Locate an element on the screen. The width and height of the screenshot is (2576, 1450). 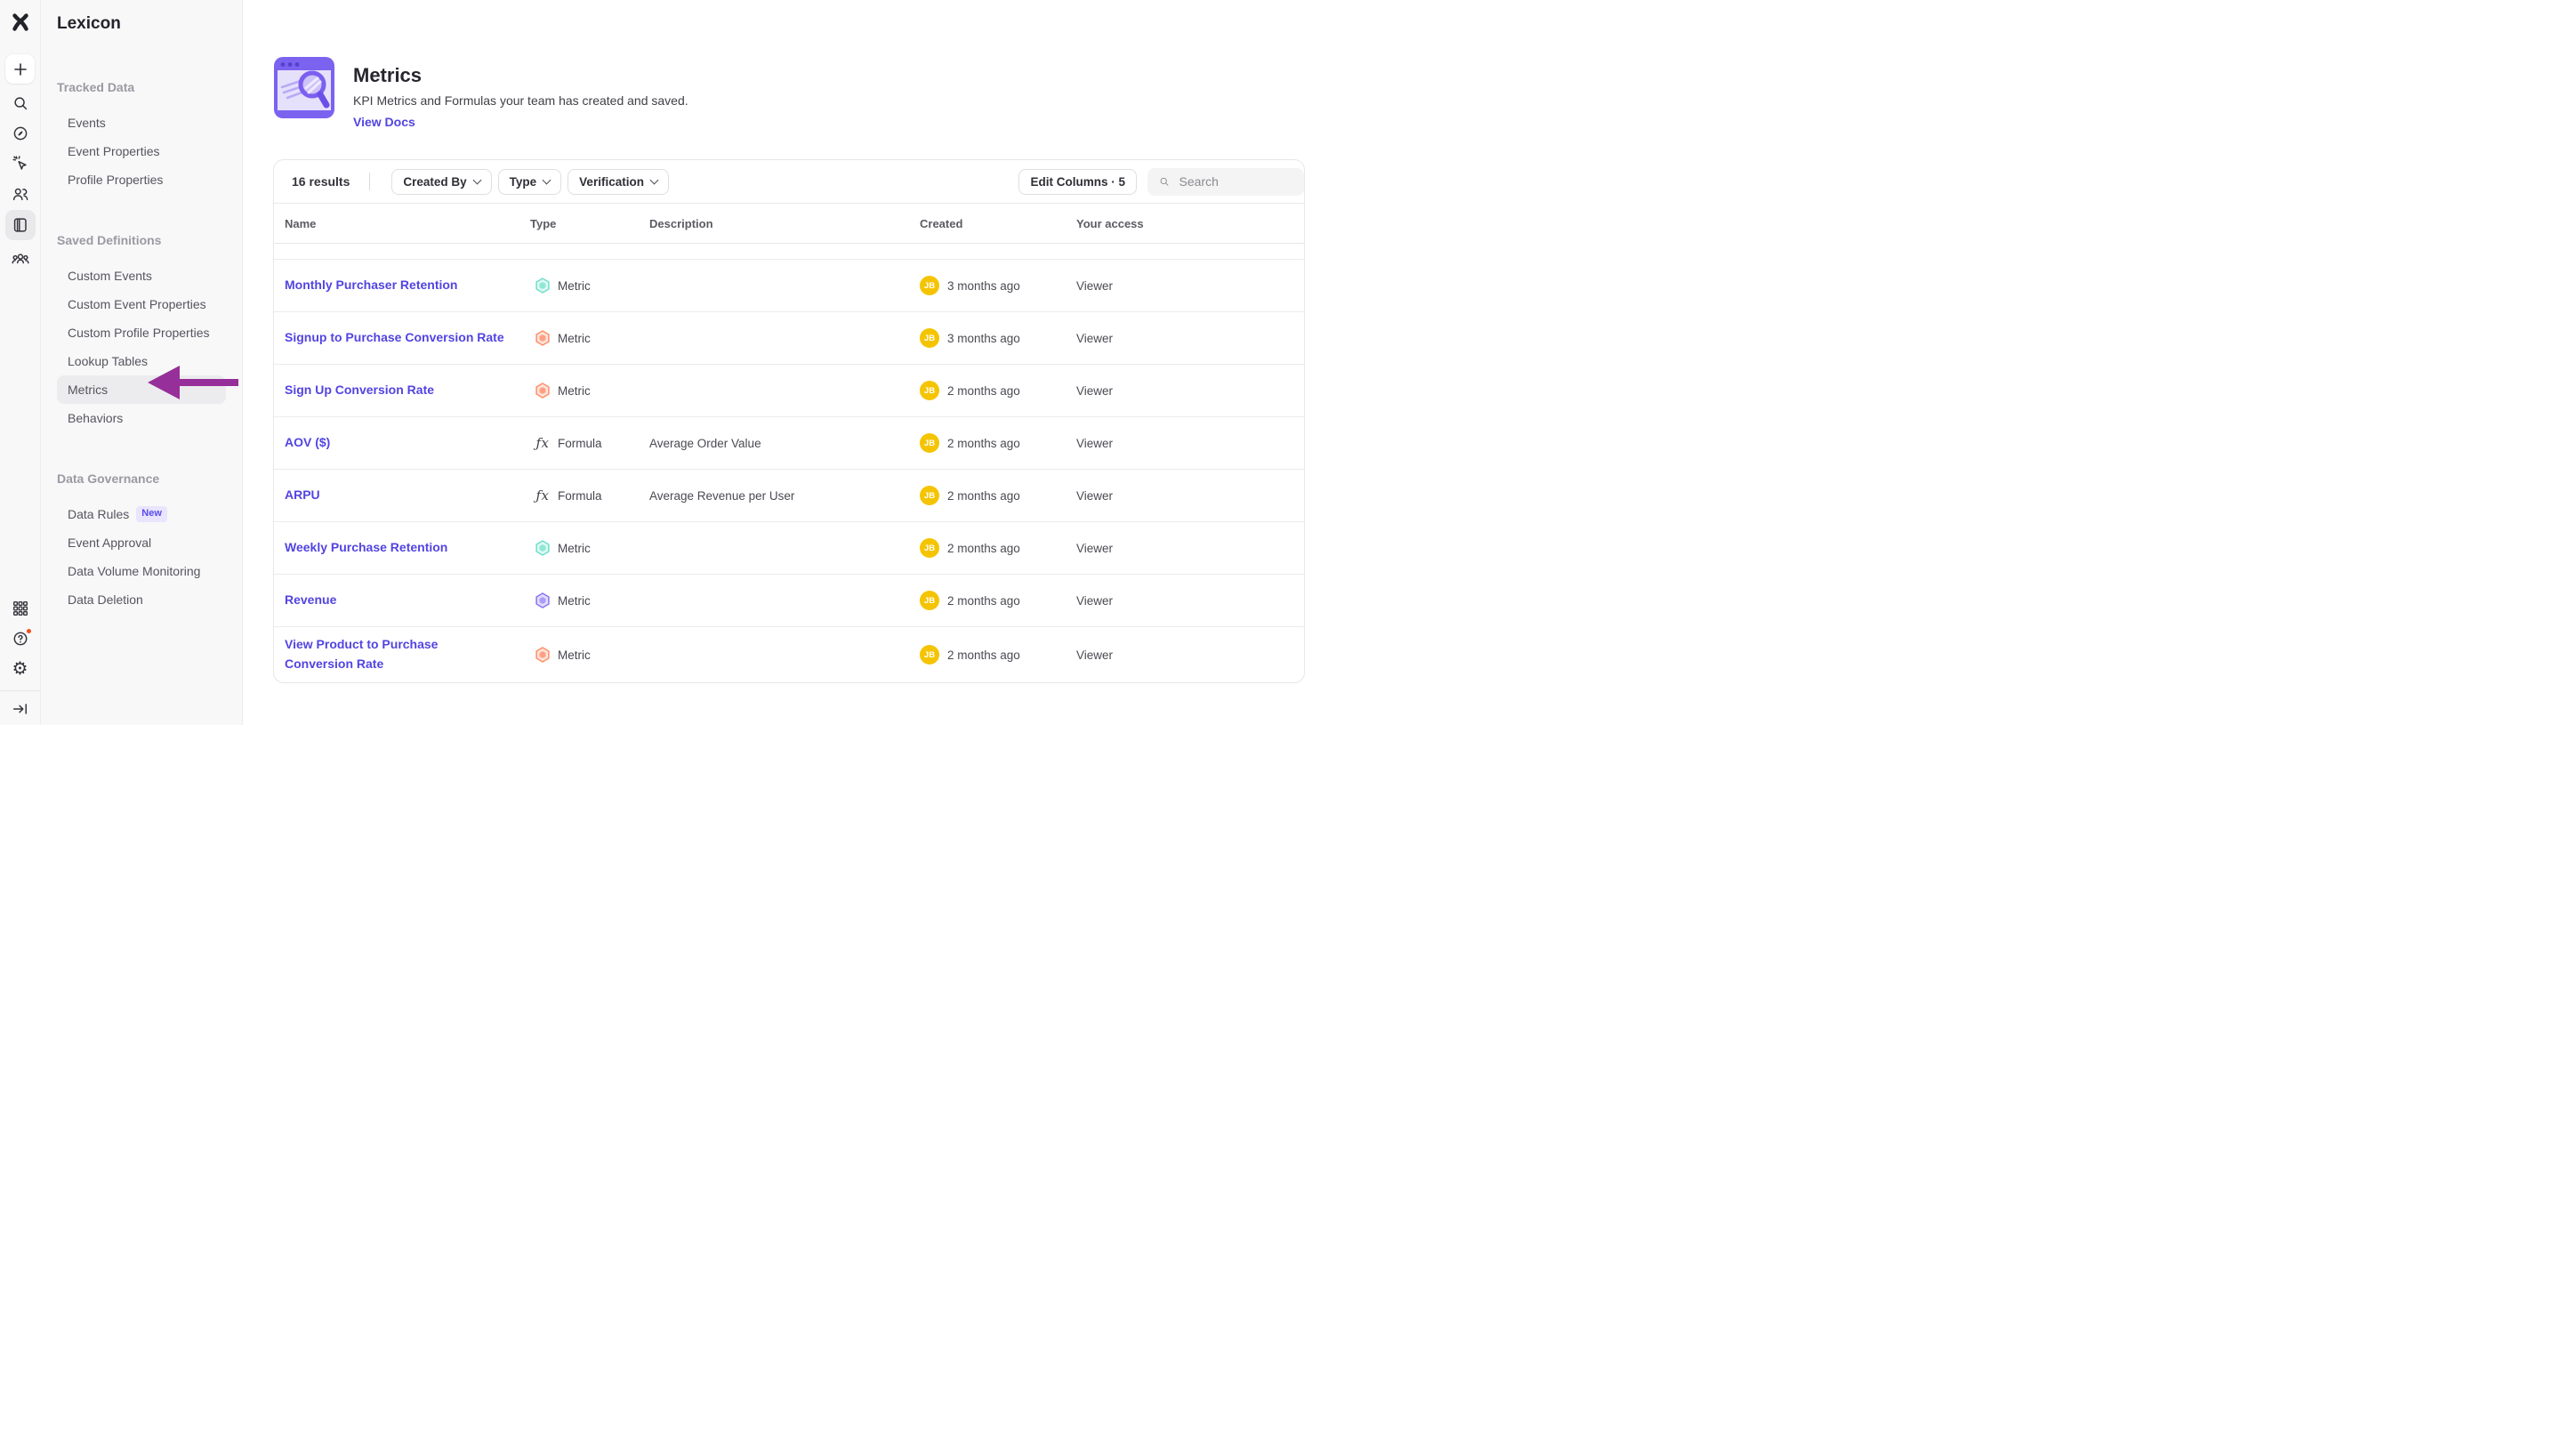
users-icon is located at coordinates (20, 194).